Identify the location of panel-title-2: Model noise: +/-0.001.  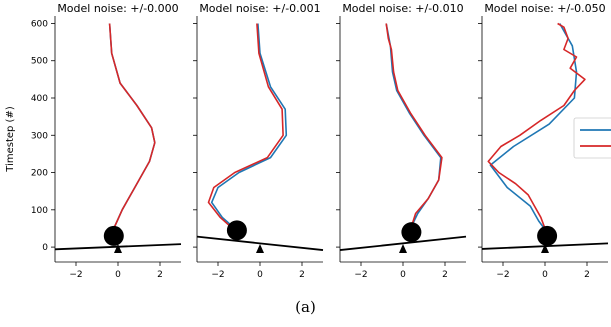
(259, 8).